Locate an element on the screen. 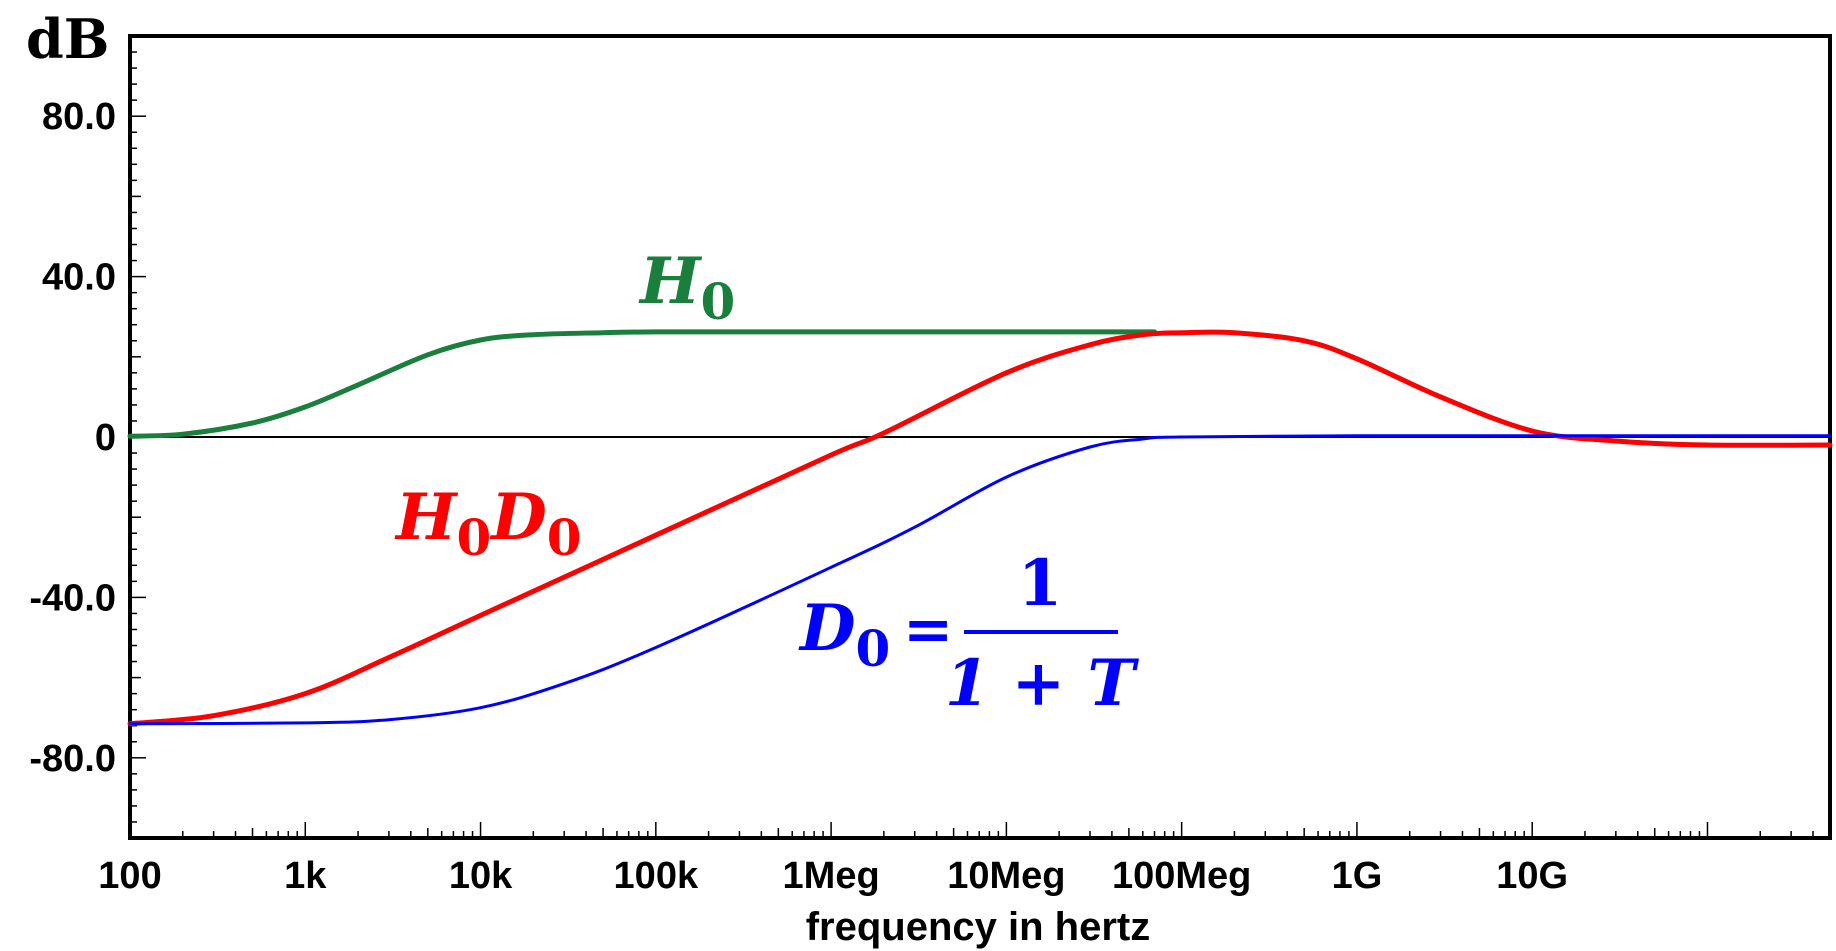 This screenshot has height=951, width=1836. y-tick-label: -40.0 is located at coordinates (72, 598).